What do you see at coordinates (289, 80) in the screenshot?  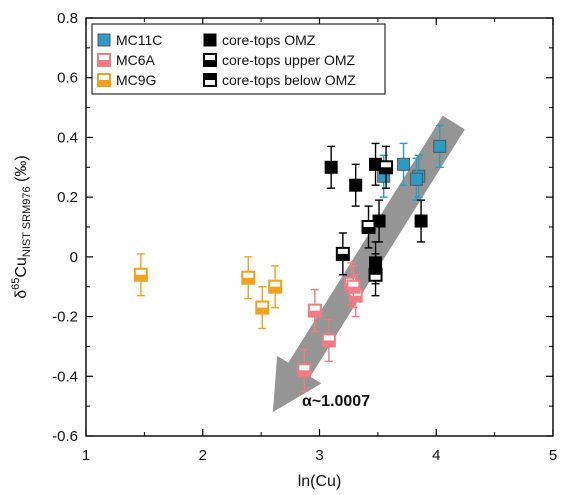 I see `legend-label: core-tops below OMZ` at bounding box center [289, 80].